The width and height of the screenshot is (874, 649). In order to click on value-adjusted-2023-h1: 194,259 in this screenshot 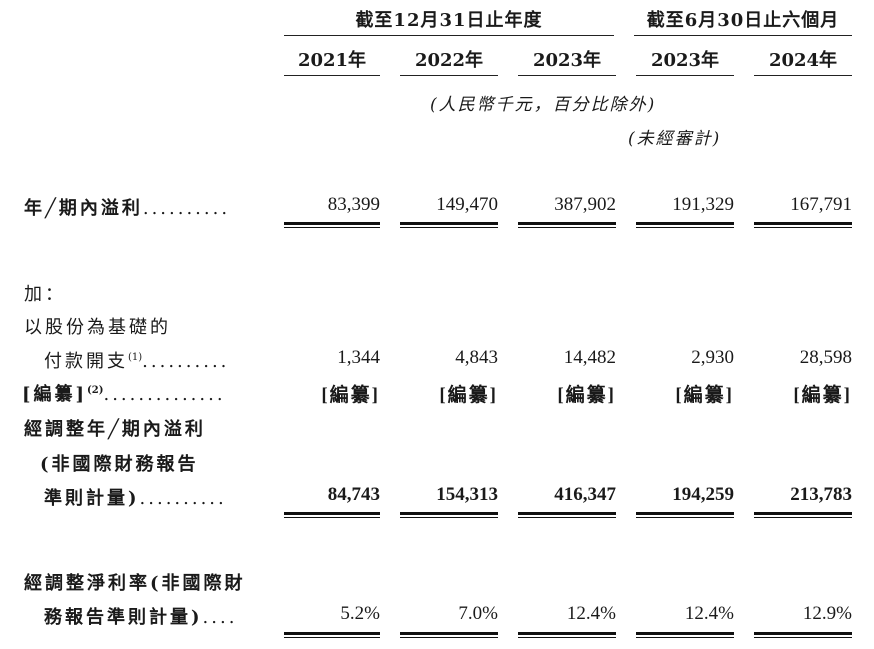, I will do `click(703, 494)`.